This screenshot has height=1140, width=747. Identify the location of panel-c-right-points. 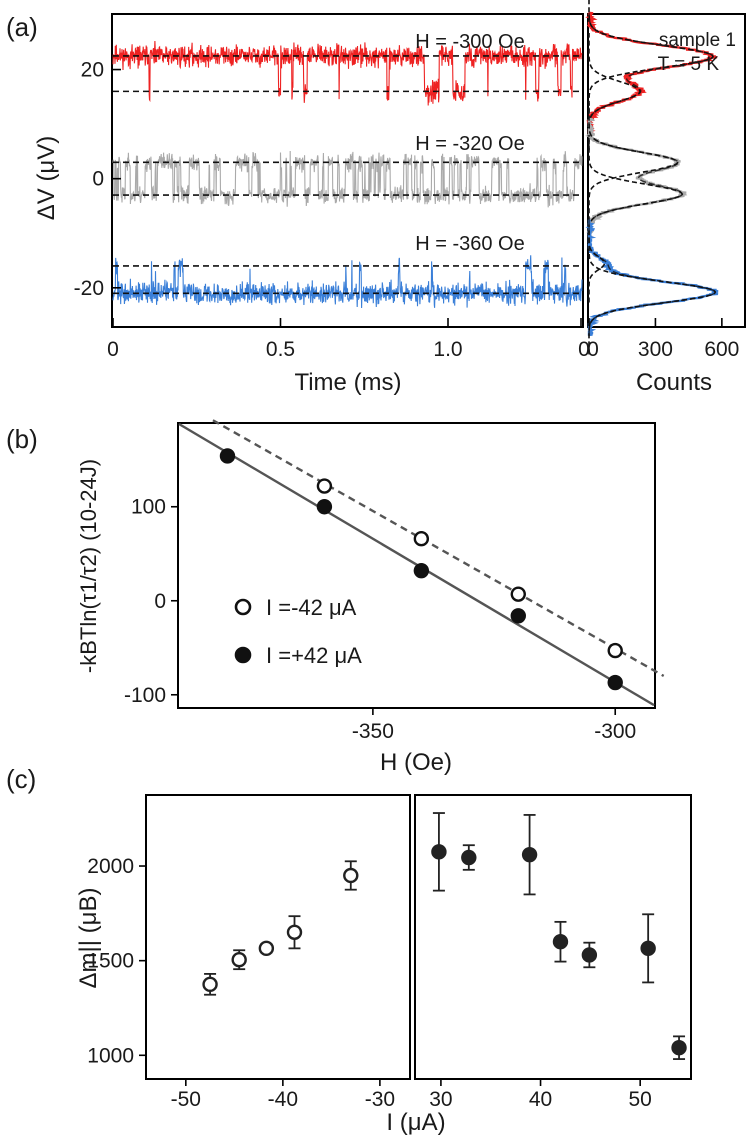
(559, 936).